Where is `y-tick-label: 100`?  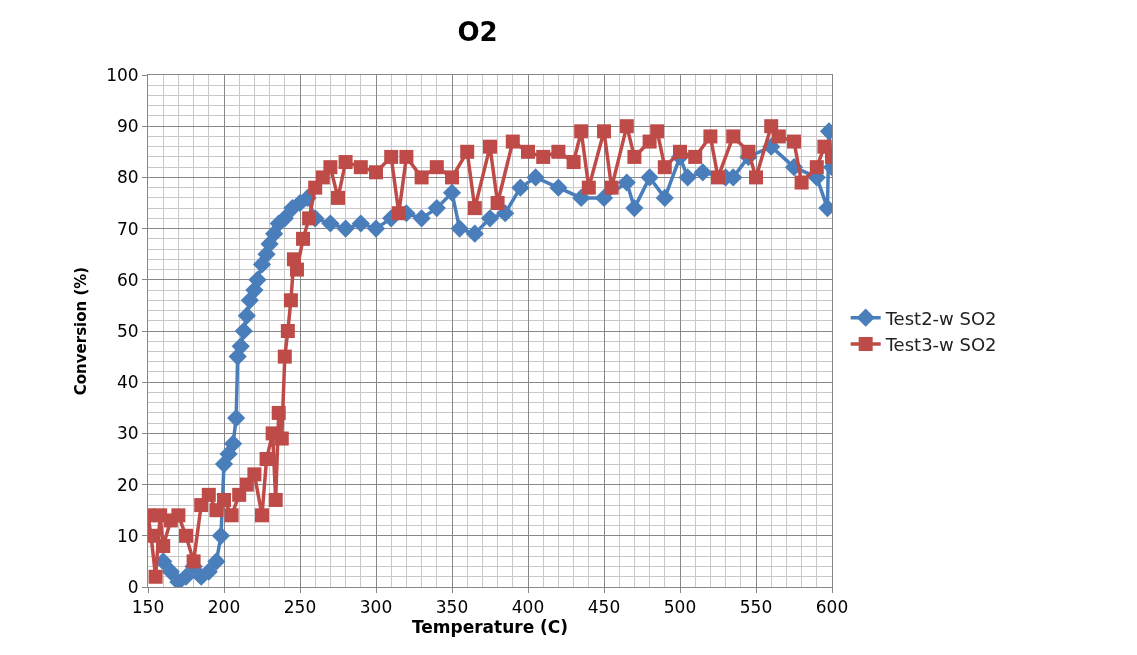
y-tick-label: 100 is located at coordinates (122, 74).